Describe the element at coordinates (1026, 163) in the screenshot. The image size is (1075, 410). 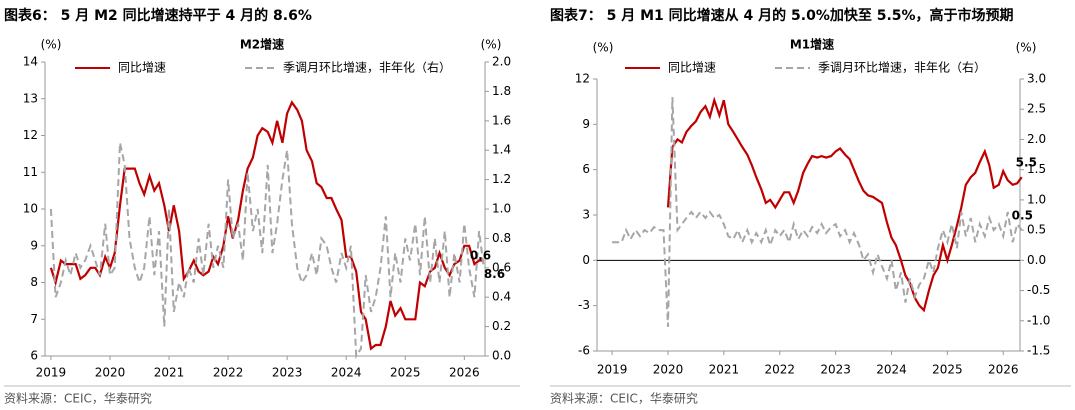
I see `end-value-label: 5.5` at that location.